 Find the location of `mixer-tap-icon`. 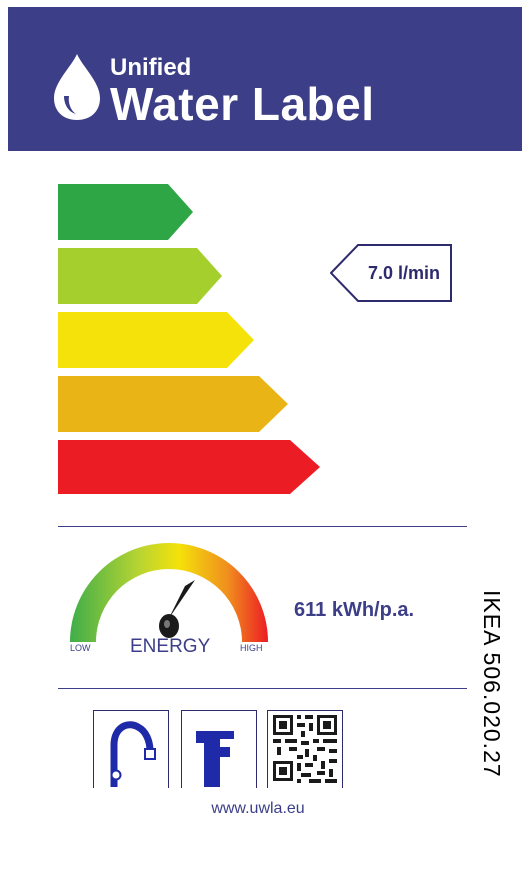

mixer-tap-icon is located at coordinates (215, 759).